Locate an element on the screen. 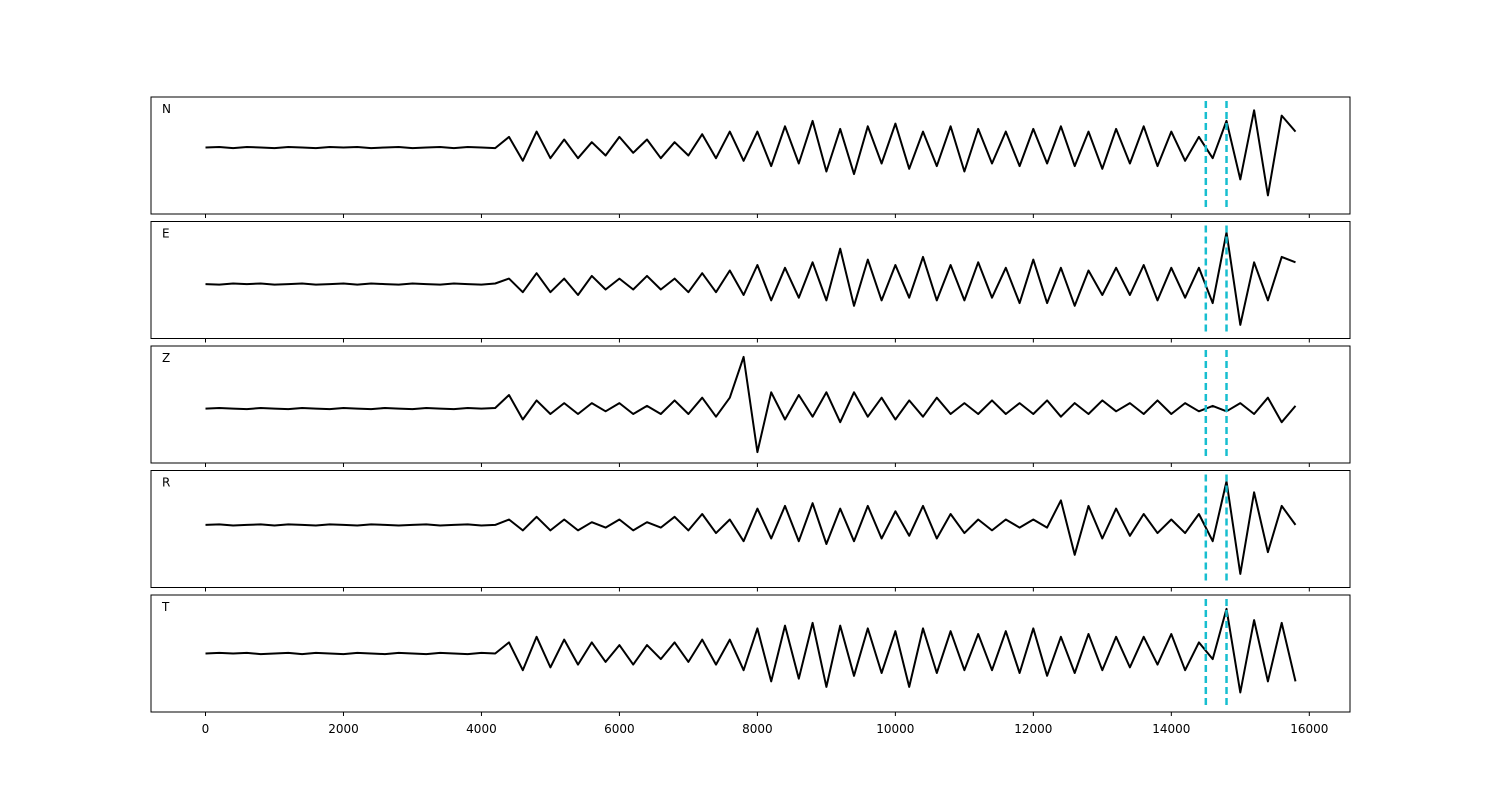 Image resolution: width=1500 pixels, height=800 pixels. panel-label: E is located at coordinates (166, 234).